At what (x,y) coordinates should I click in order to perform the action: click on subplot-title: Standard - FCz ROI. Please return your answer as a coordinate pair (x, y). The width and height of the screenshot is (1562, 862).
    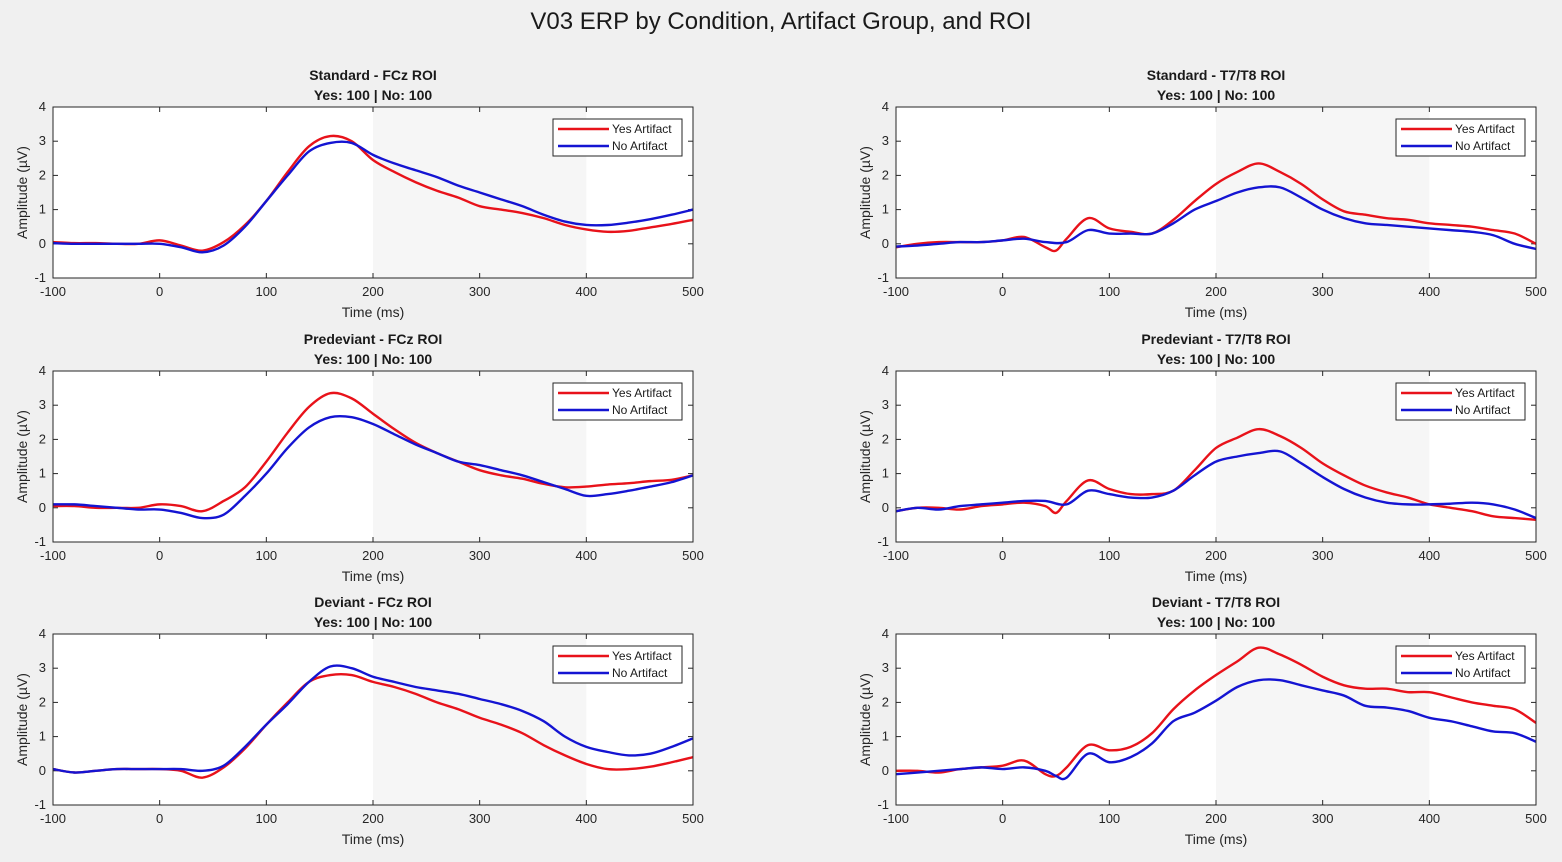
    Looking at the image, I should click on (373, 75).